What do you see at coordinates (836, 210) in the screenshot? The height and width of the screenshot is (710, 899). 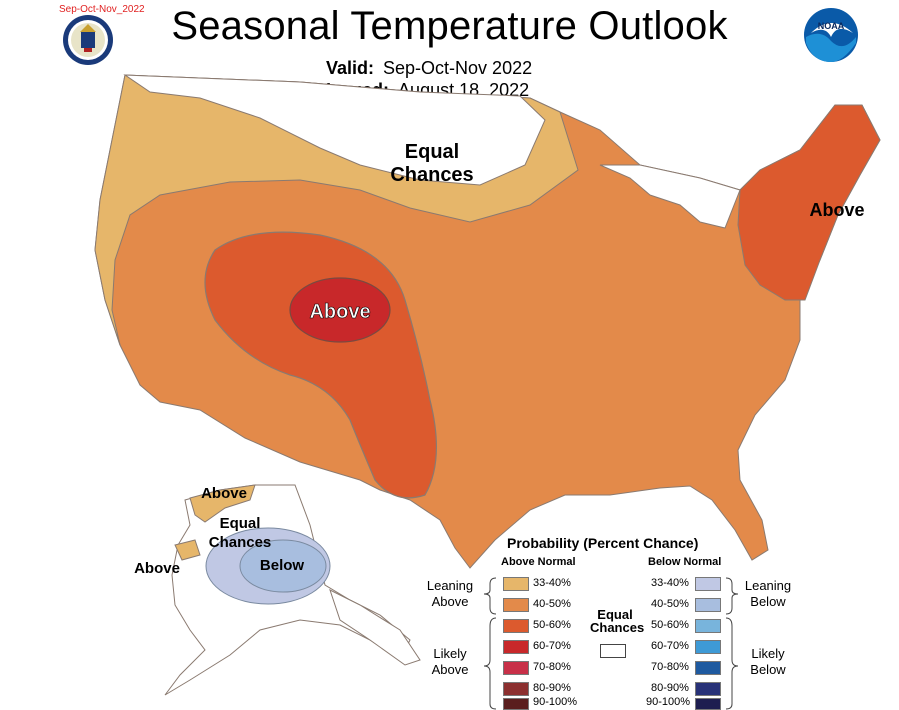 I see `label-conus-above-northeast: Above` at bounding box center [836, 210].